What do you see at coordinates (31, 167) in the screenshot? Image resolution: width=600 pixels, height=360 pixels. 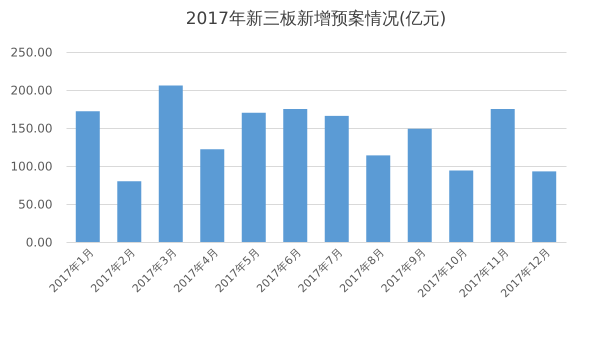 I see `y-tick-label: 100.00` at bounding box center [31, 167].